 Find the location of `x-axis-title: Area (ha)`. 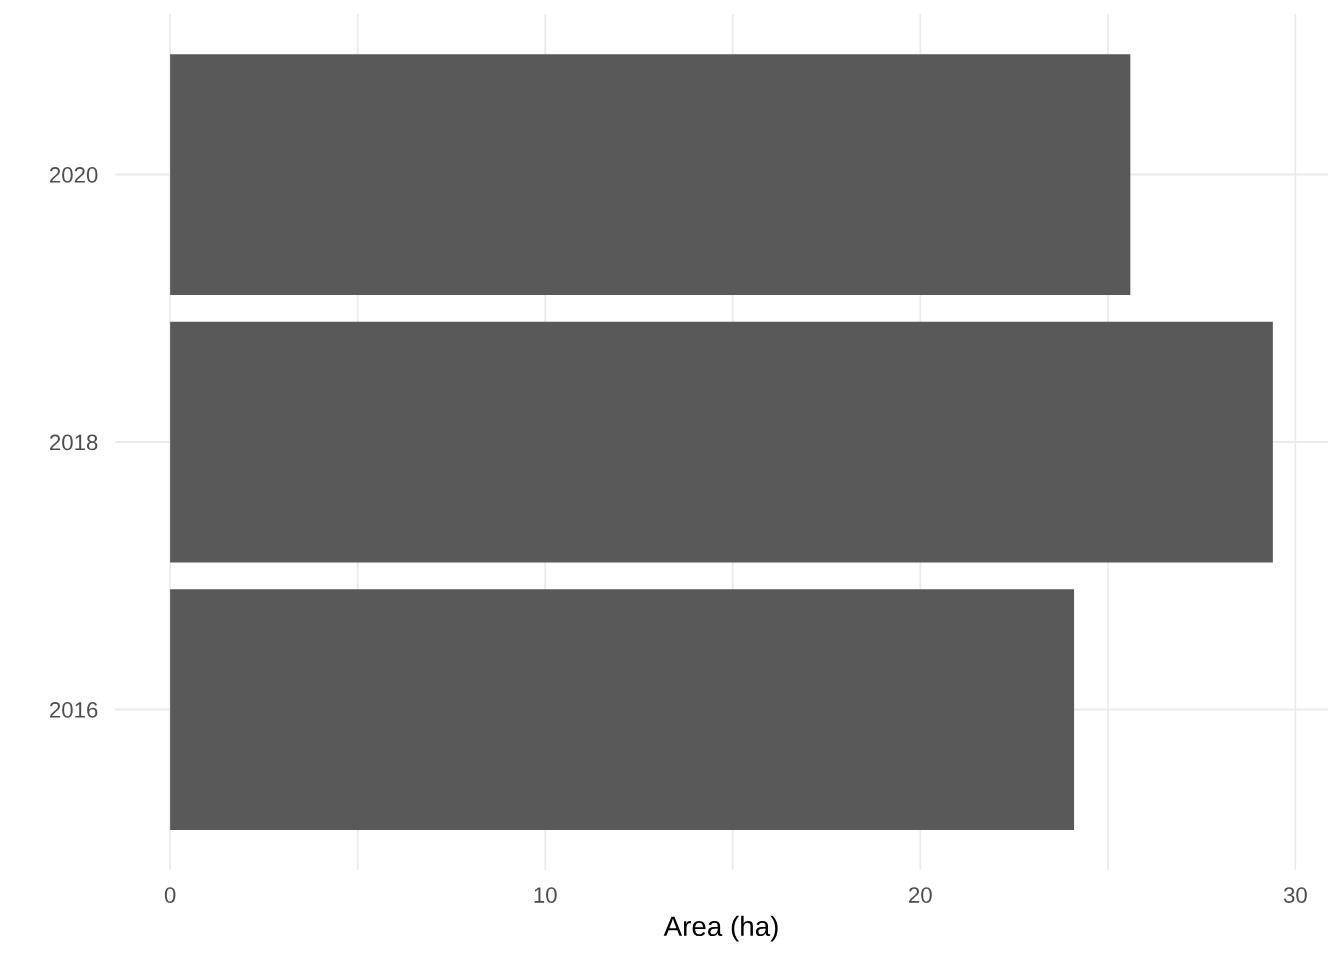

x-axis-title: Area (ha) is located at coordinates (720, 928).